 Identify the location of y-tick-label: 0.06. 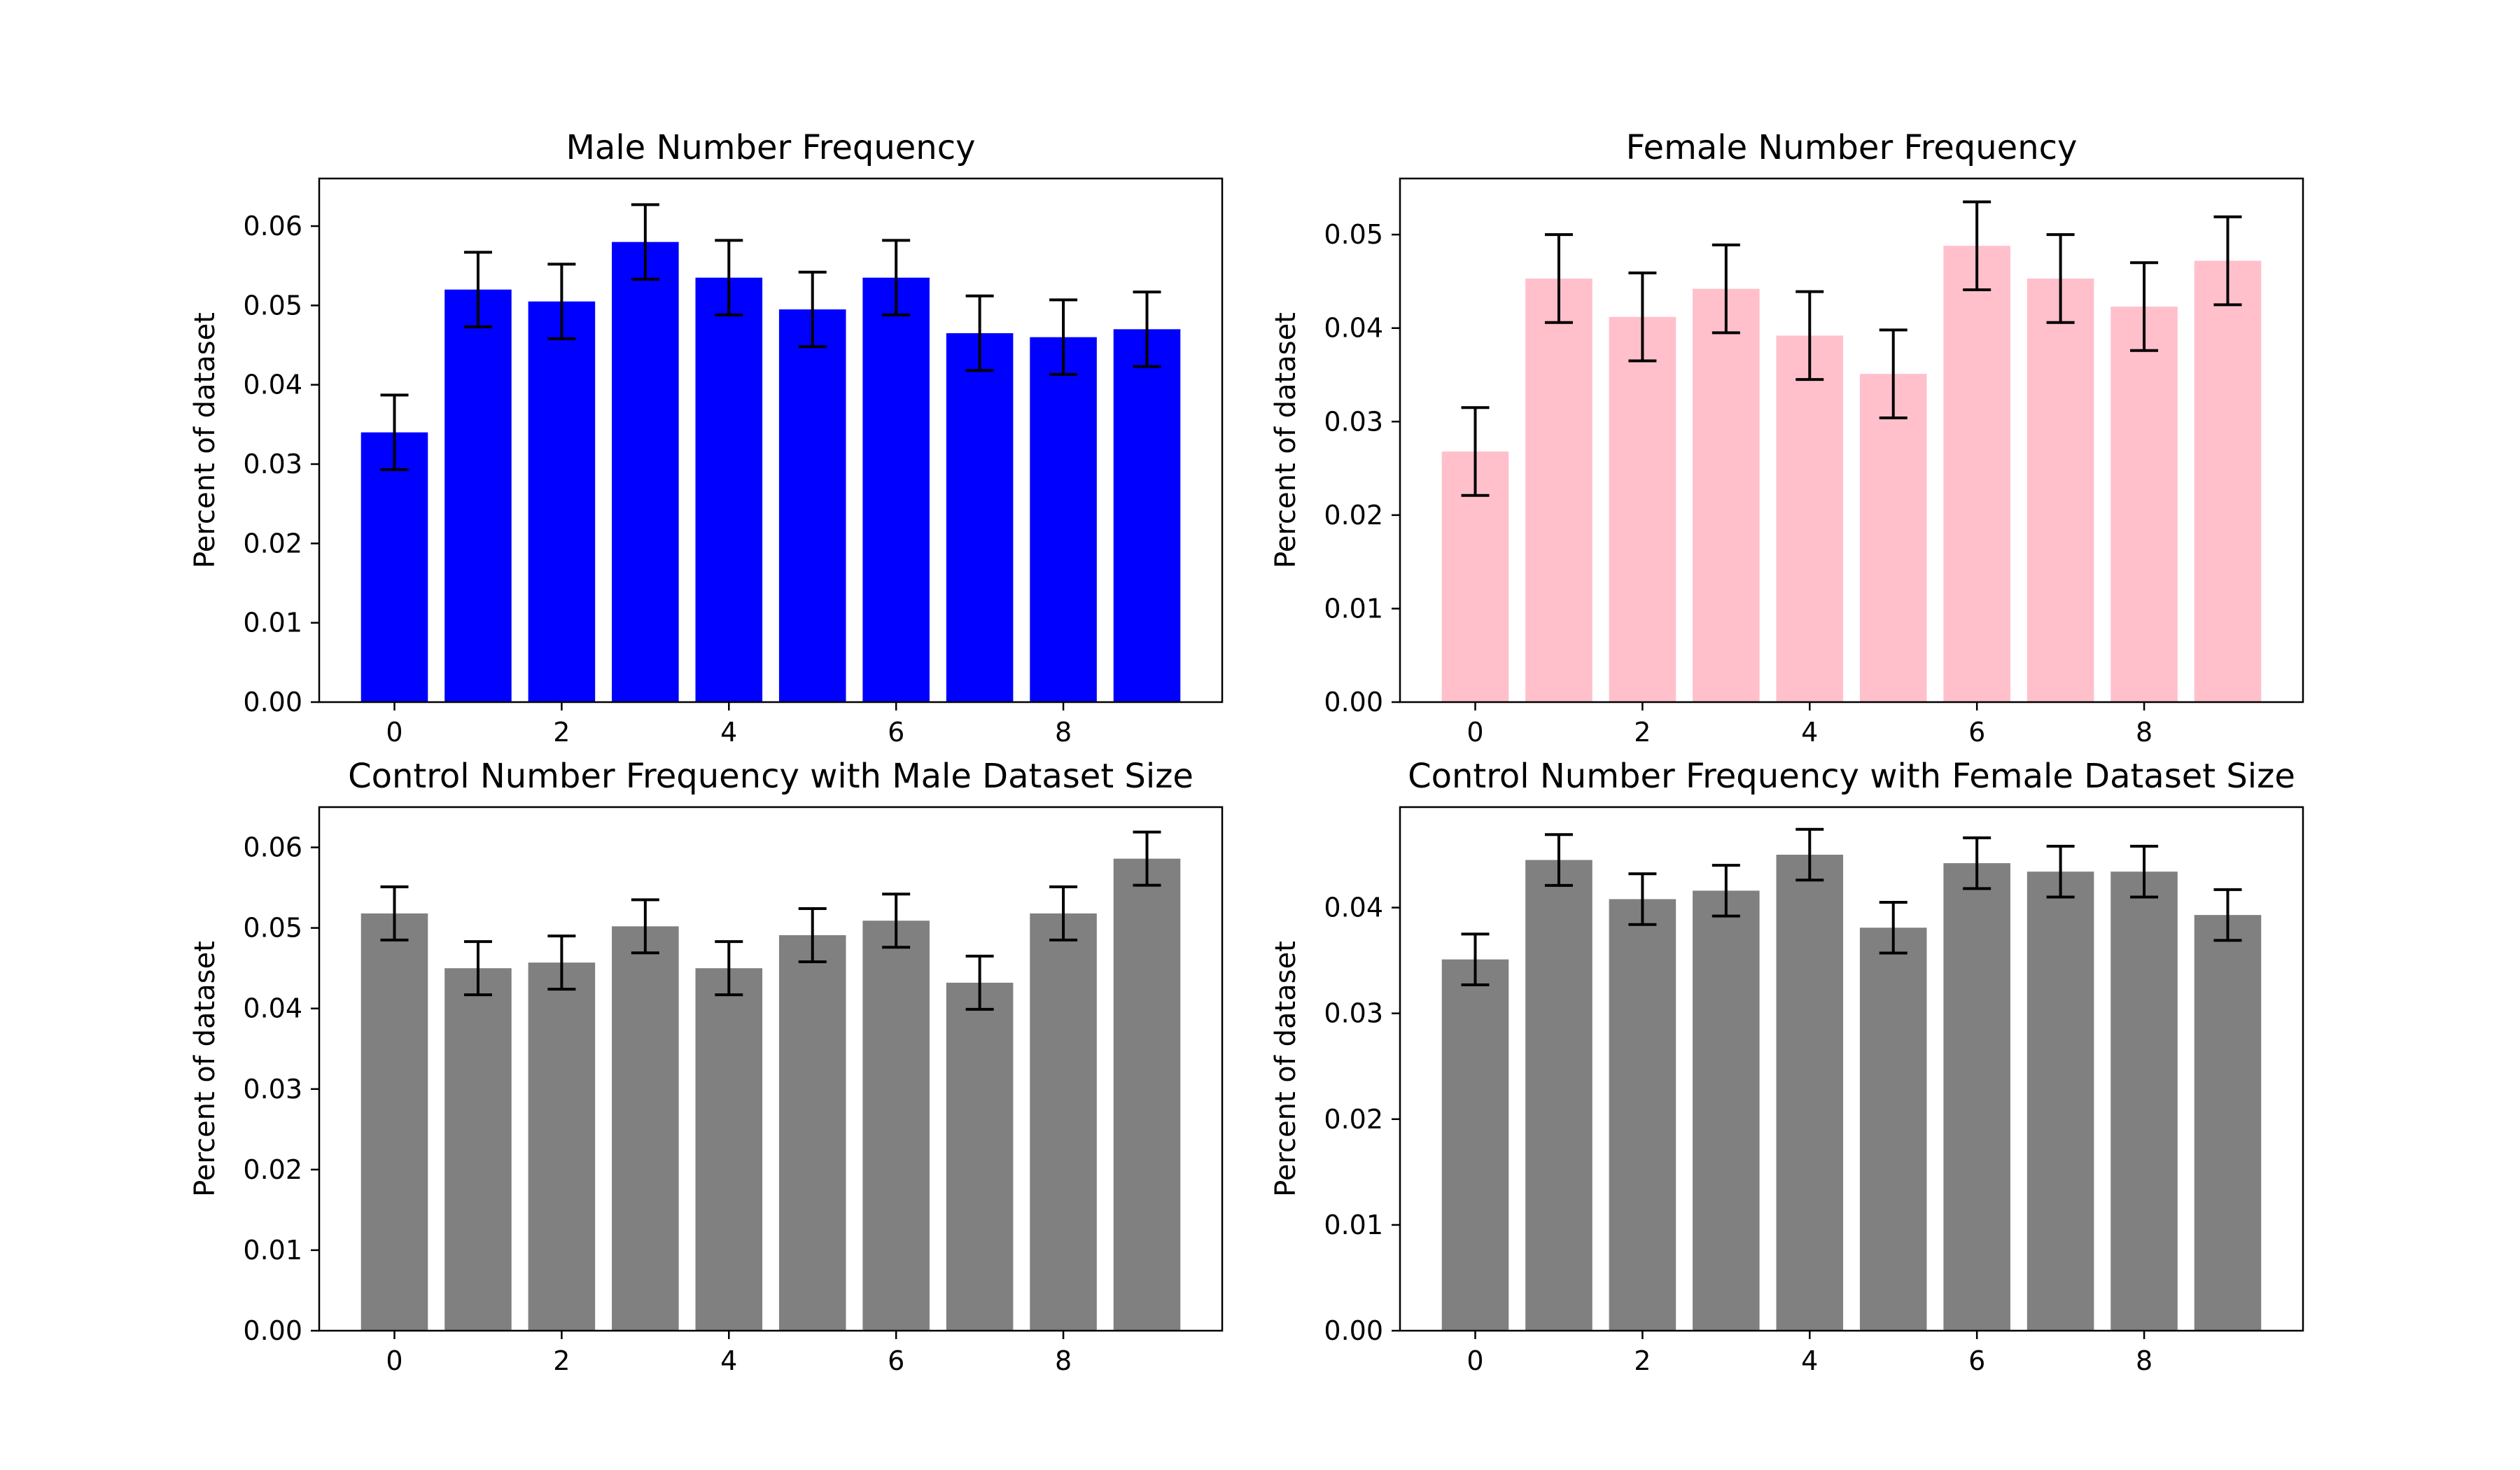
(272, 226).